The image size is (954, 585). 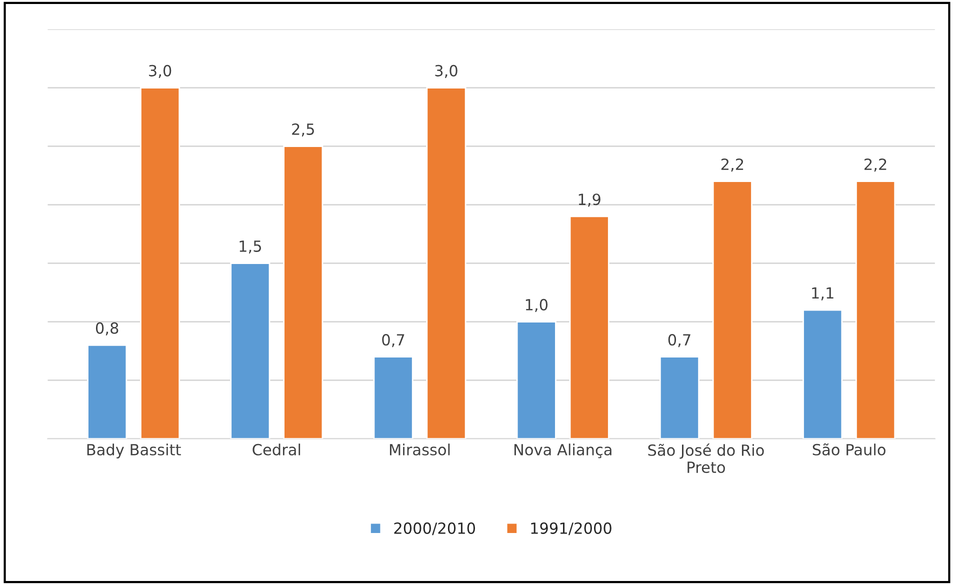 What do you see at coordinates (537, 305) in the screenshot?
I see `data-label: 1,0` at bounding box center [537, 305].